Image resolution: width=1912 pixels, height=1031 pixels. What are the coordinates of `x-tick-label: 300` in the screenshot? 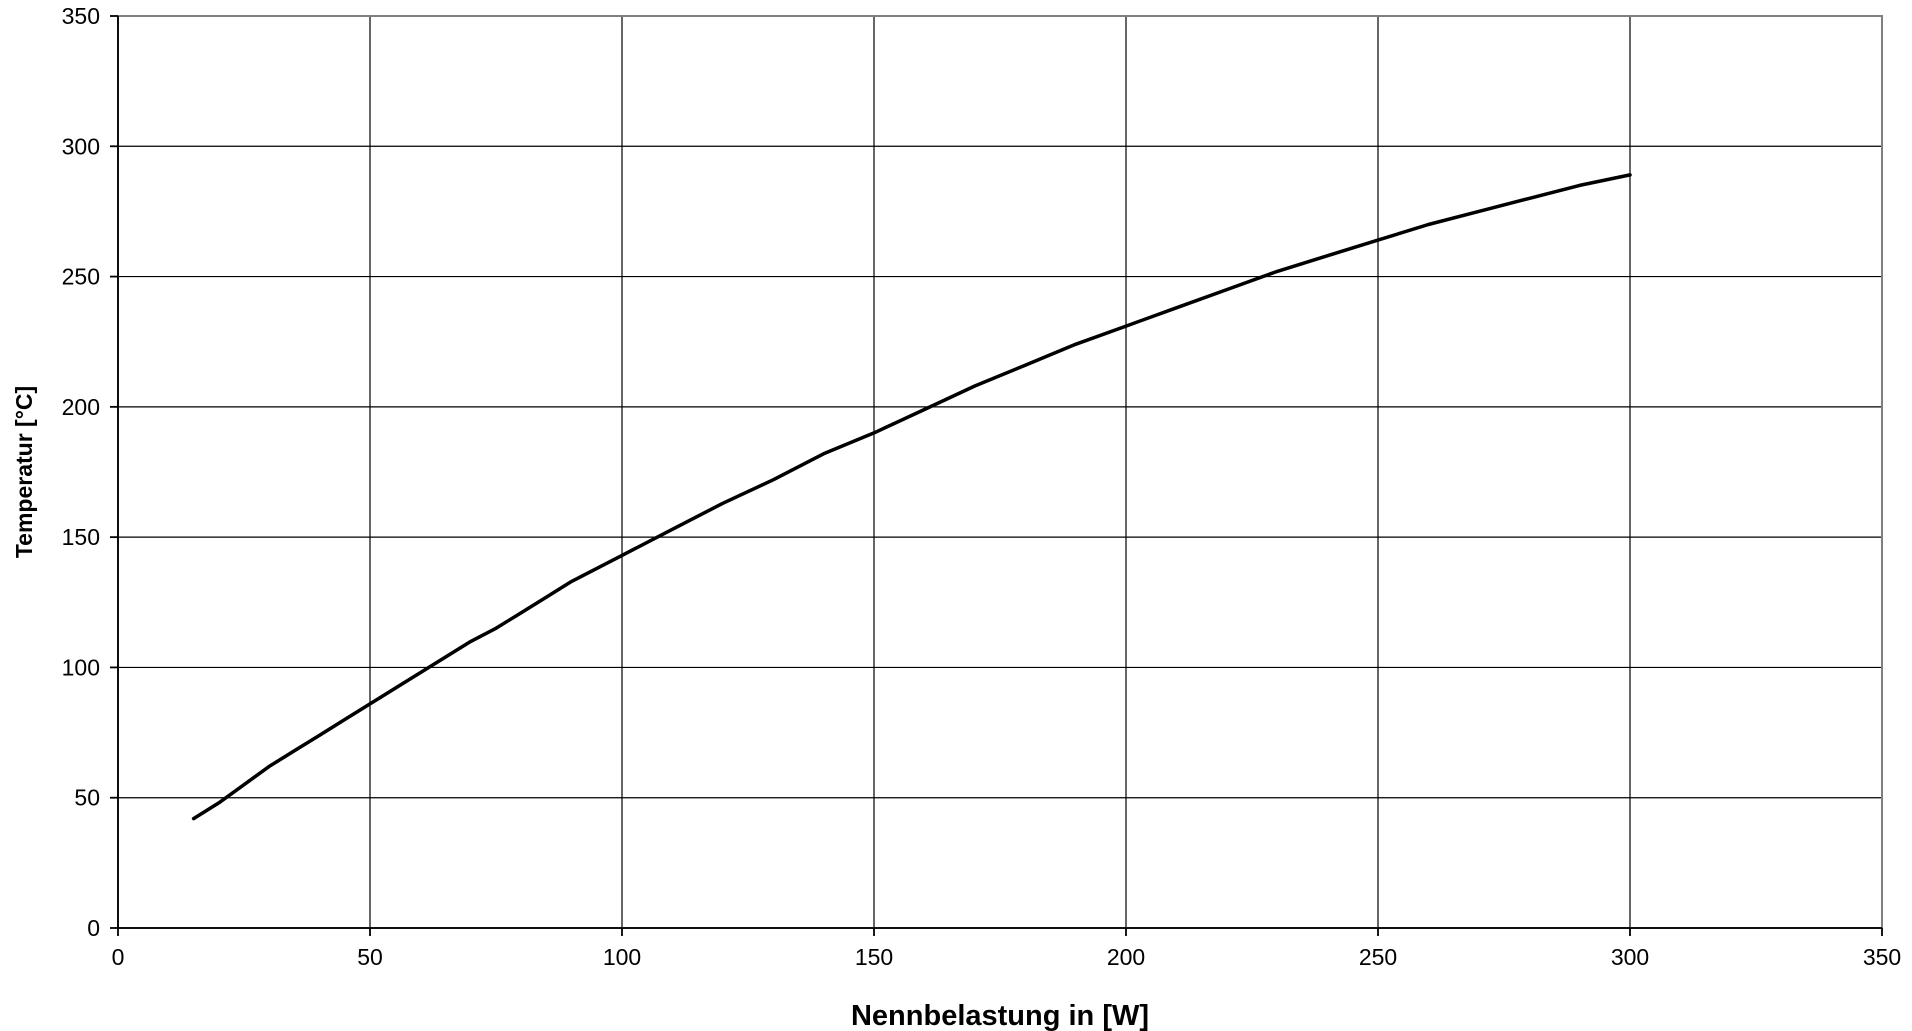 It's located at (1630, 957).